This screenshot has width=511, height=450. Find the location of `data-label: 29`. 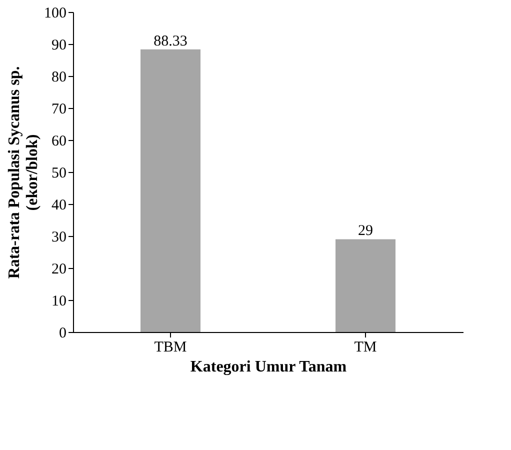

data-label: 29 is located at coordinates (365, 231).